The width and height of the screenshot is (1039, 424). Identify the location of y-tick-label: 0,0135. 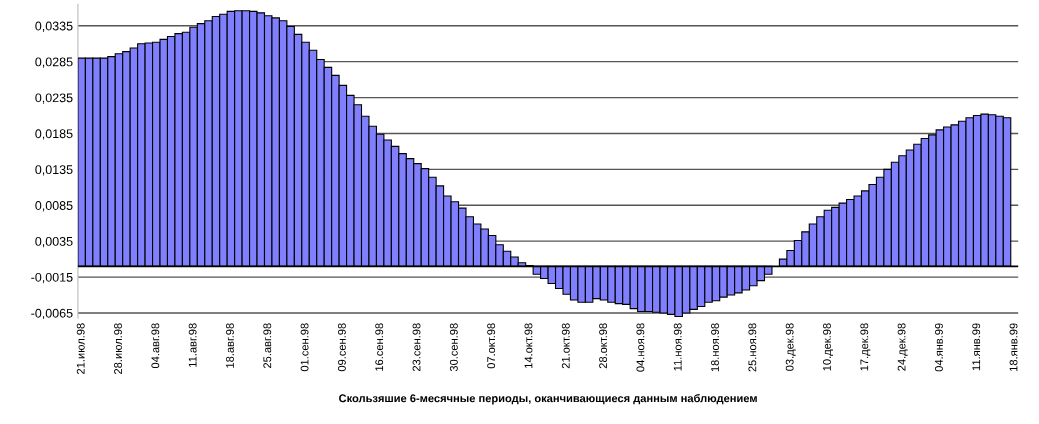
(54, 170).